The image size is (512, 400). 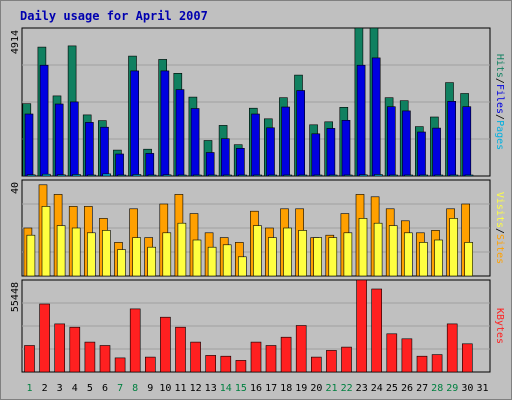 I want to click on x-tick-label-day-28: 28, so click(x=437, y=388).